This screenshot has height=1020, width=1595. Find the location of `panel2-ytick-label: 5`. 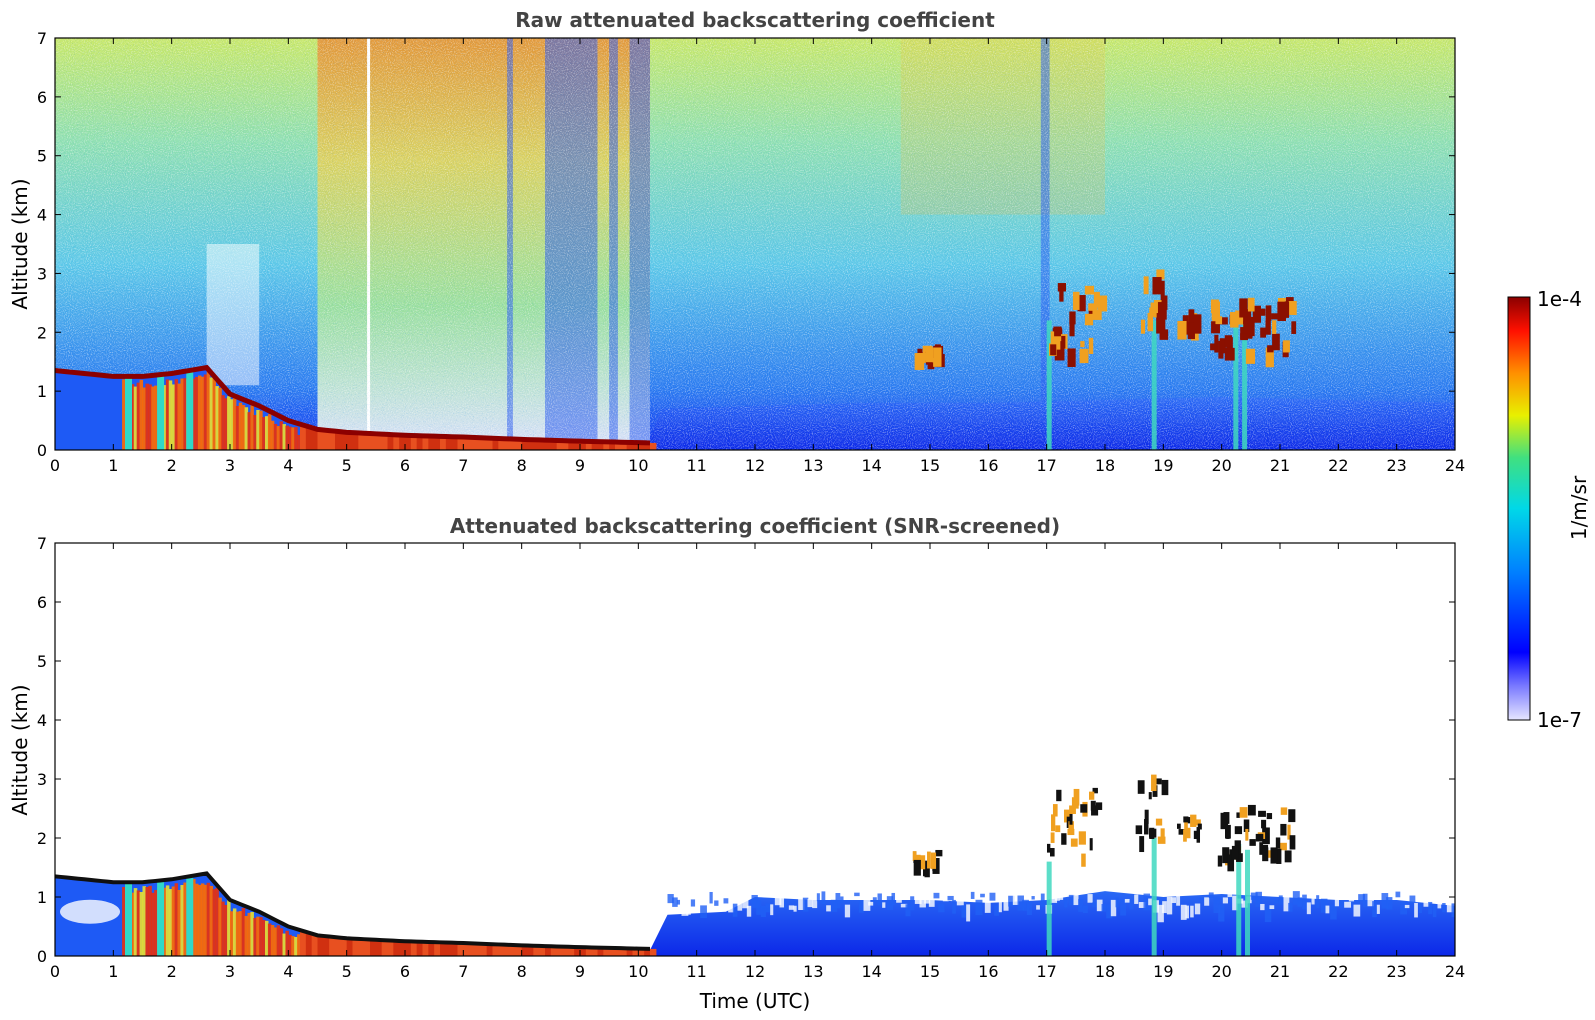

panel2-ytick-label: 5 is located at coordinates (42, 661).